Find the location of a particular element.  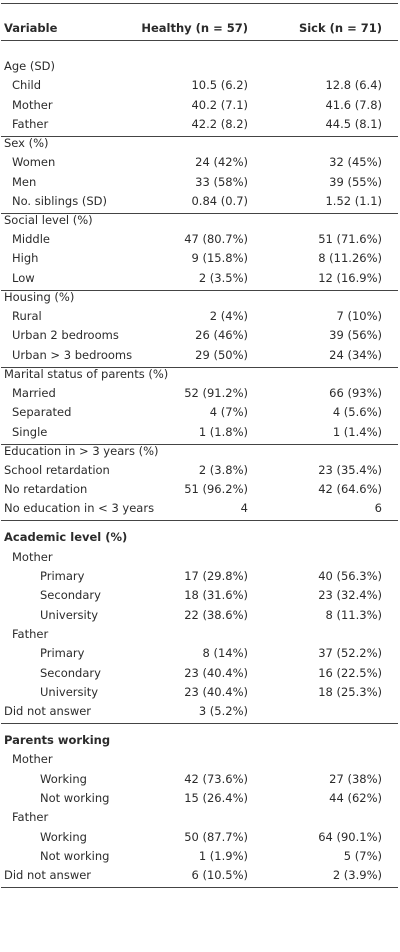

cell: 18 (25.3%) is located at coordinates (350, 691).